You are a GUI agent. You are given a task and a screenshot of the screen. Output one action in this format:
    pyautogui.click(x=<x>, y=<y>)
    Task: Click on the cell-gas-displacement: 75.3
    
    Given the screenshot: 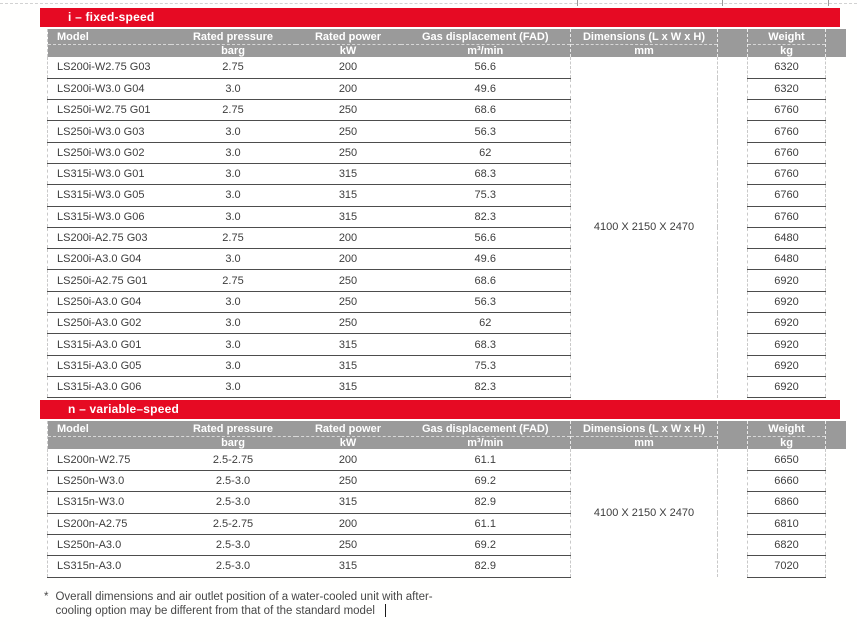 What is the action you would take?
    pyautogui.click(x=485, y=366)
    